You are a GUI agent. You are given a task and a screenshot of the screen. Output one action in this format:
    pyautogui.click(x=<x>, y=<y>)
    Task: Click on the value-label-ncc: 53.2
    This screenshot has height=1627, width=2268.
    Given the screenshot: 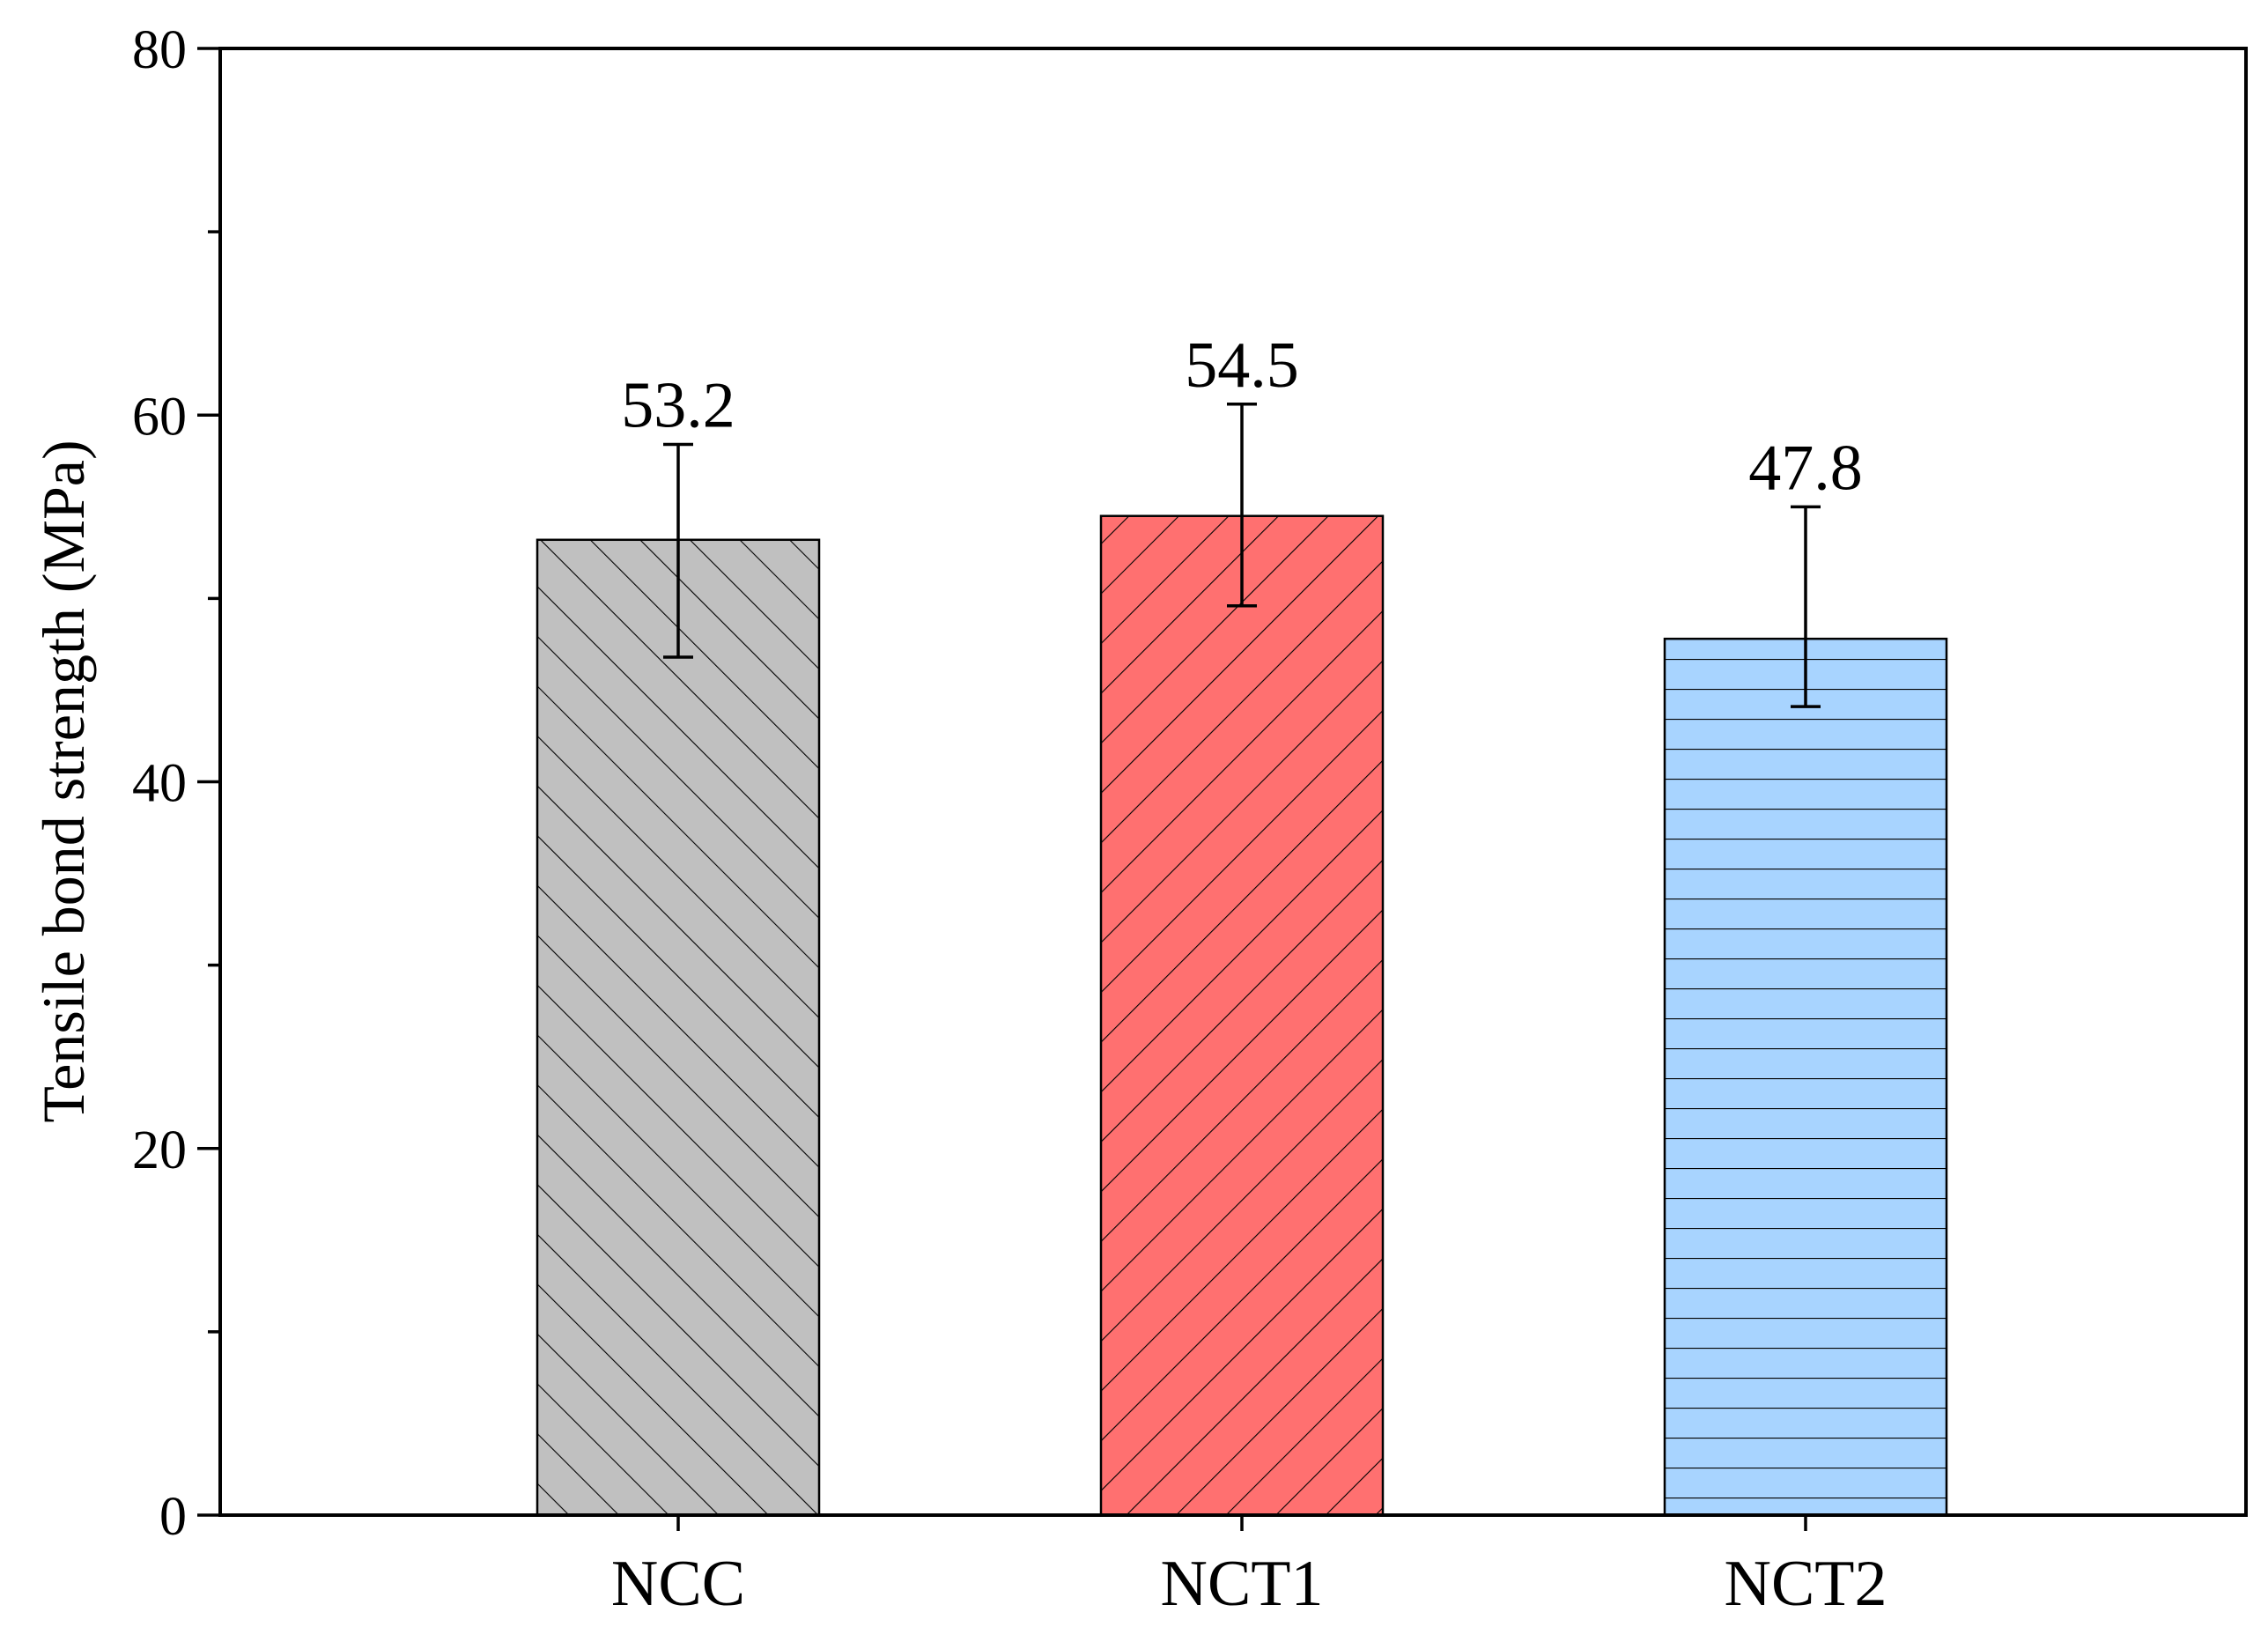 What is the action you would take?
    pyautogui.click(x=678, y=406)
    